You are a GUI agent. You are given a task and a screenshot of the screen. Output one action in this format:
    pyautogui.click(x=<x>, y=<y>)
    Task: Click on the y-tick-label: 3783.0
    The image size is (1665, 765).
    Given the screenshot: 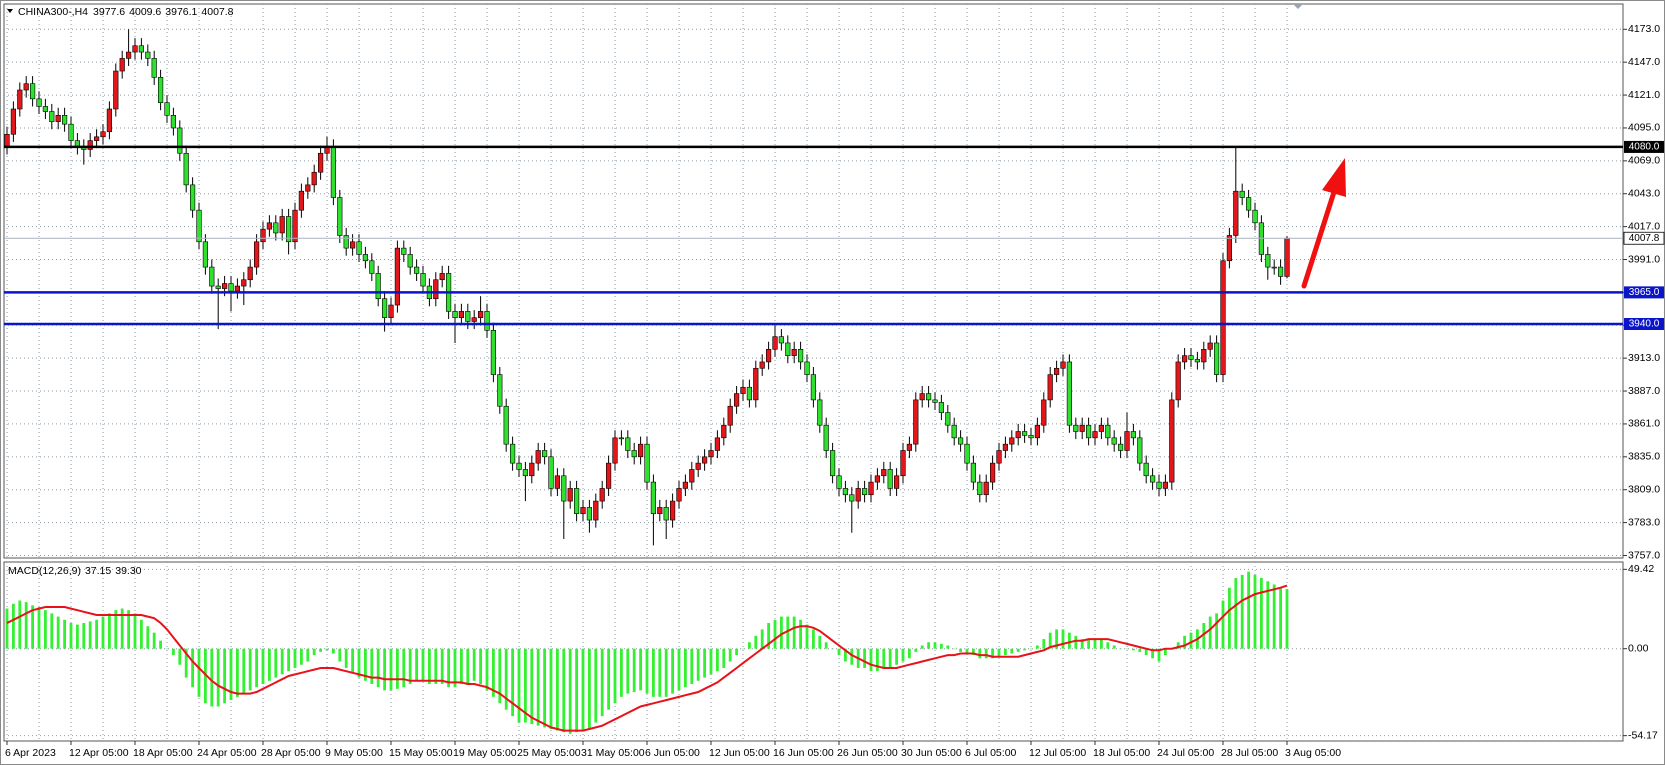 What is the action you would take?
    pyautogui.click(x=1644, y=522)
    